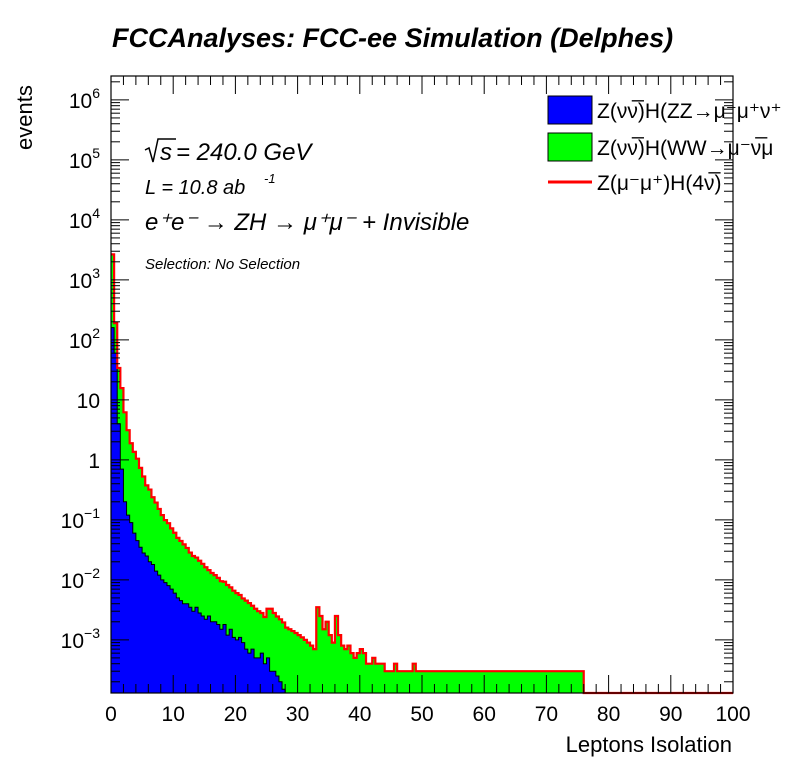 The height and width of the screenshot is (772, 796). What do you see at coordinates (297, 714) in the screenshot?
I see `x-tick-label: 30` at bounding box center [297, 714].